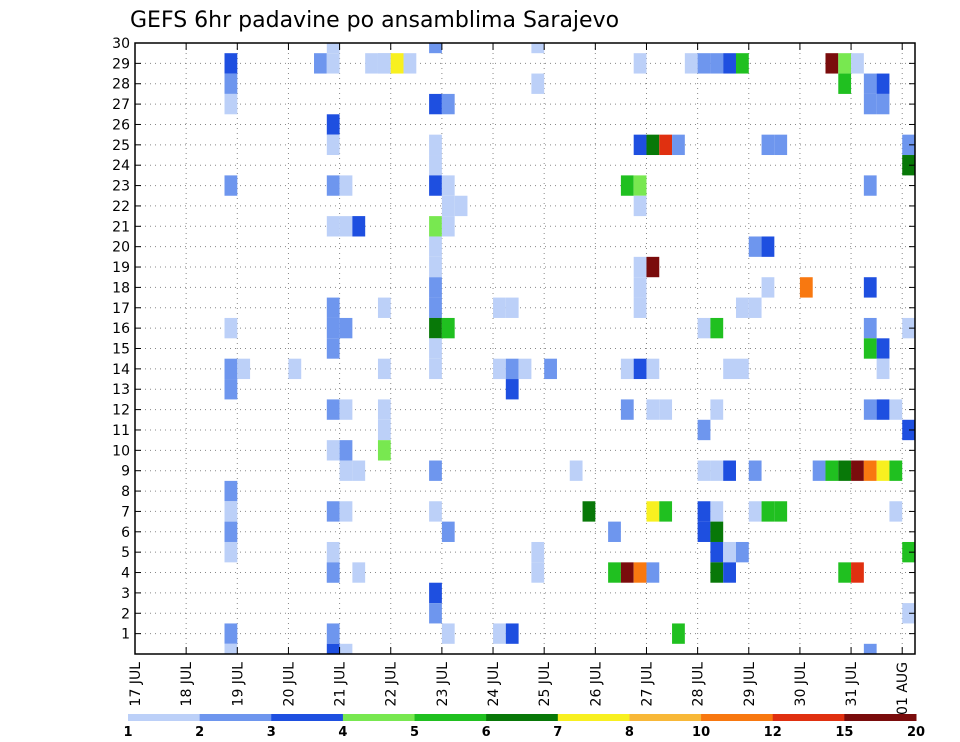  I want to click on y-tick-label: 2, so click(125, 614).